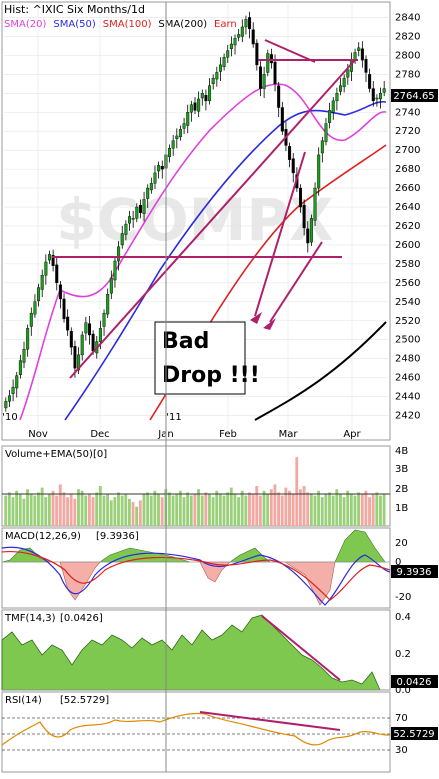  I want to click on volume-y-axis: 4B 3B 2B 1B, so click(401, 480).